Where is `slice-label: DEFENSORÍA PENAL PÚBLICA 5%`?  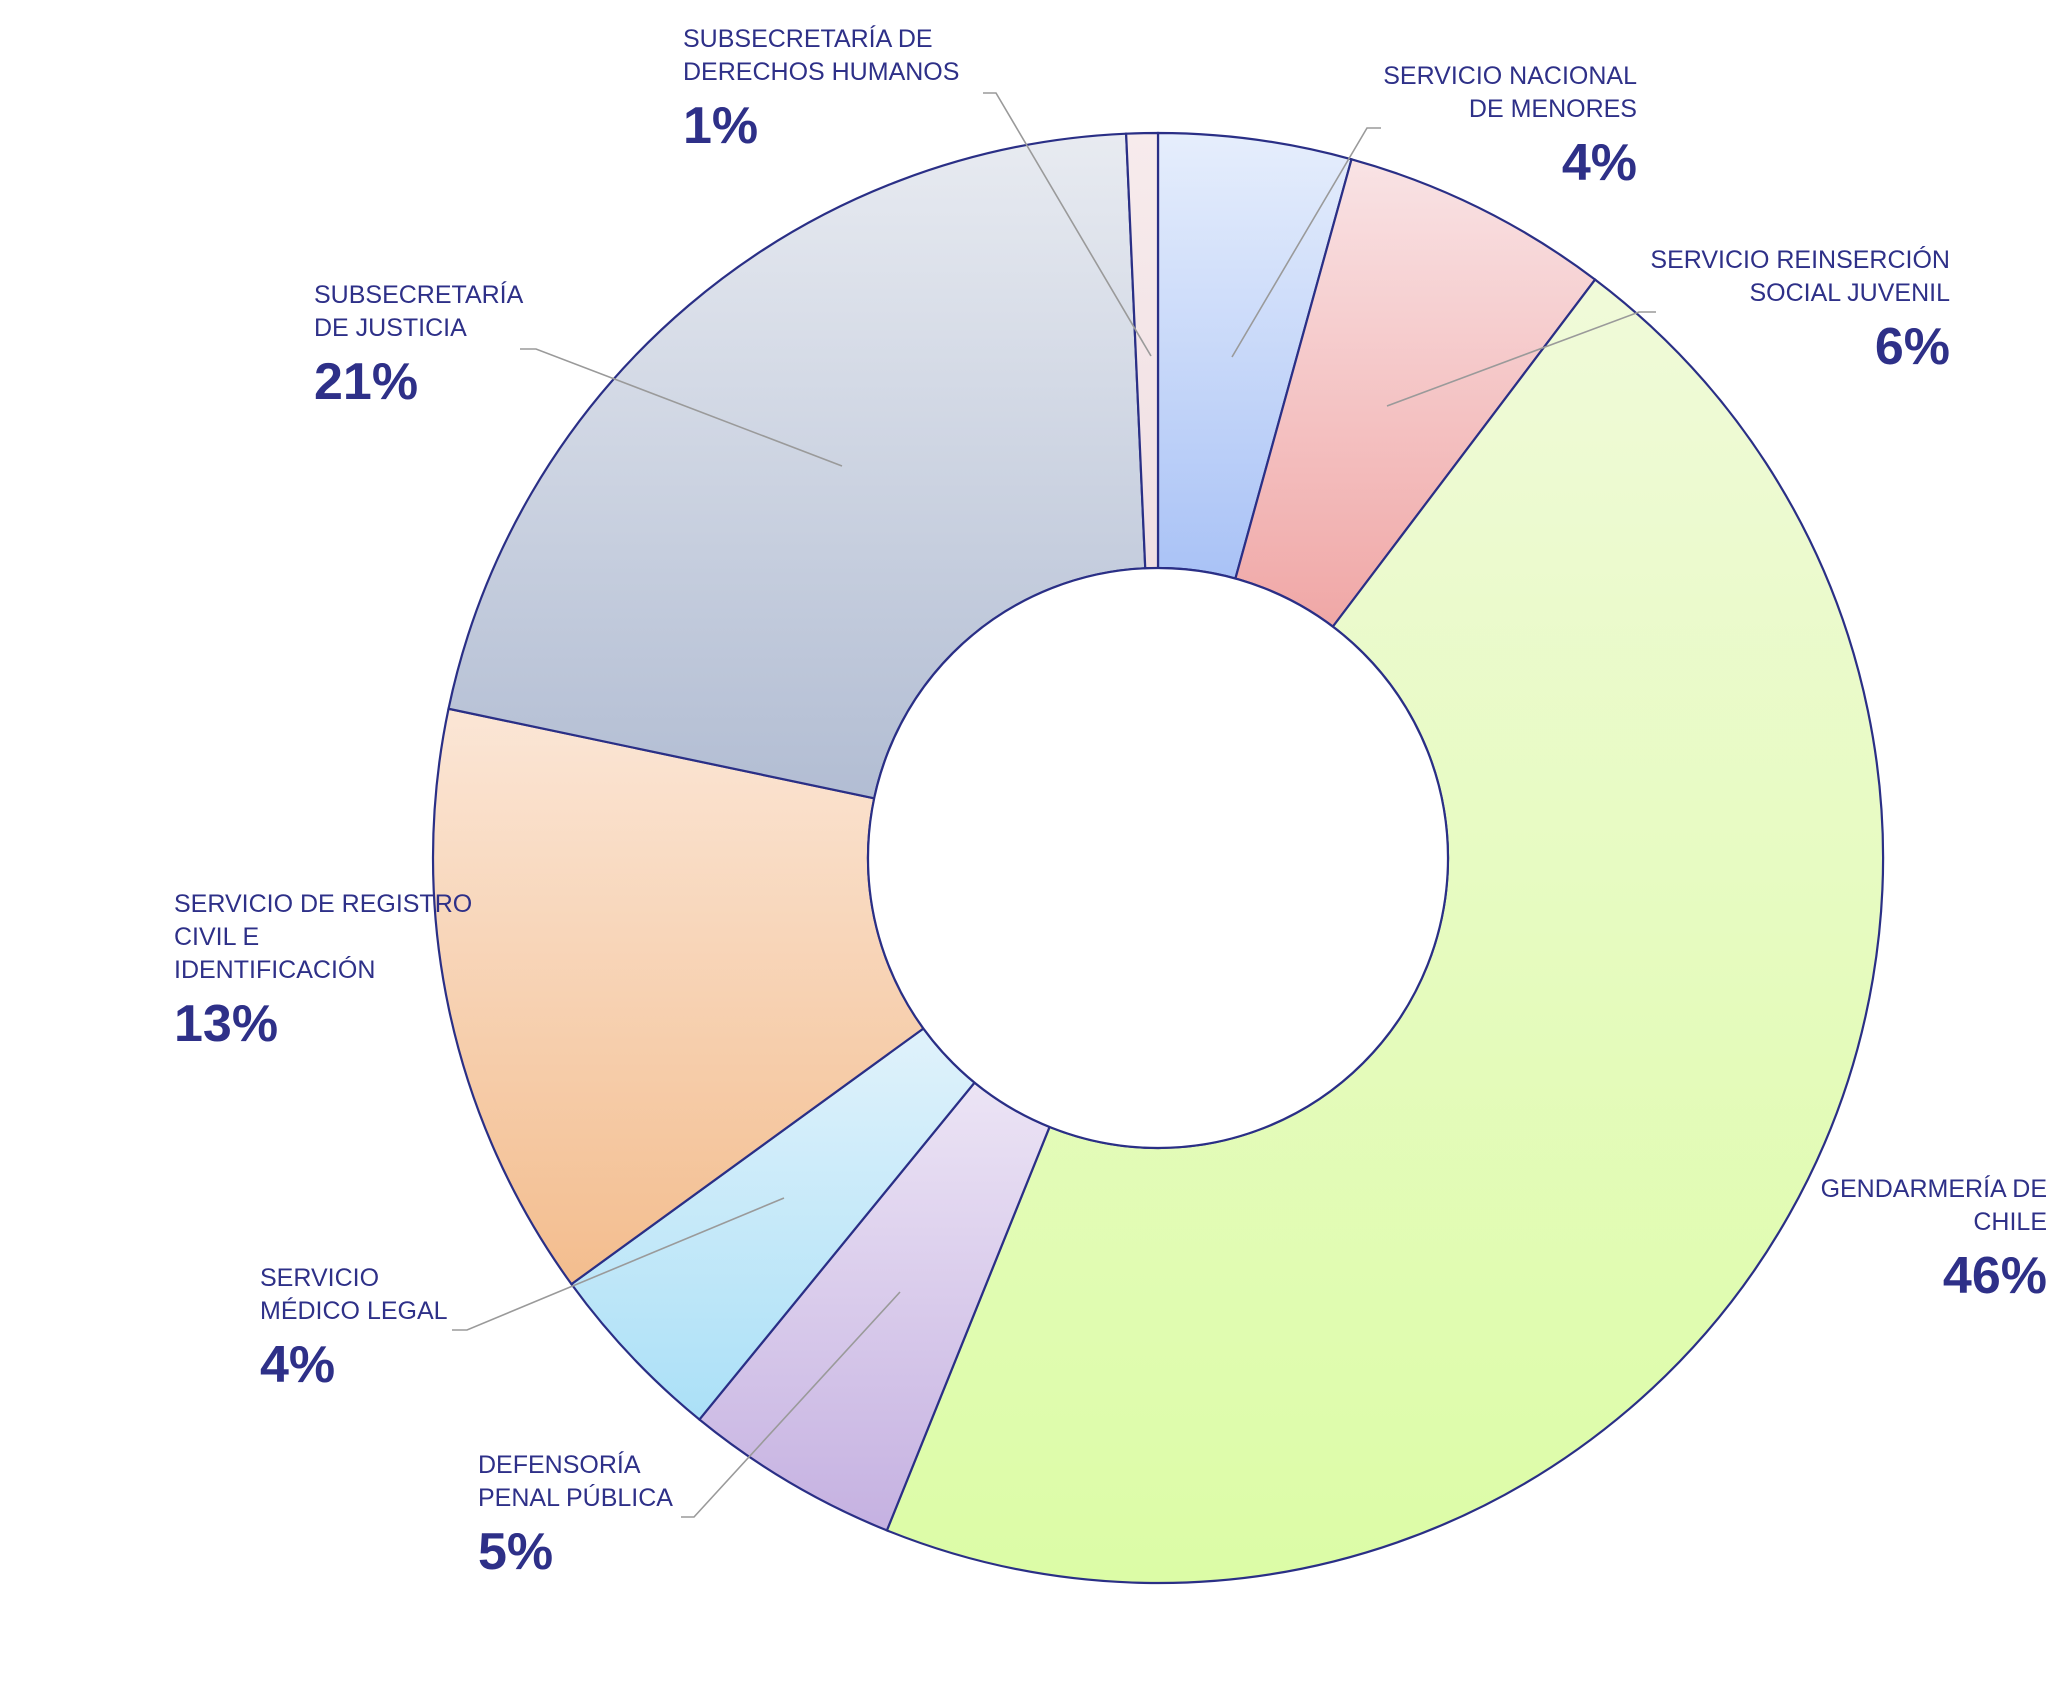
slice-label: DEFENSORÍA PENAL PÚBLICA 5% is located at coordinates (575, 1515).